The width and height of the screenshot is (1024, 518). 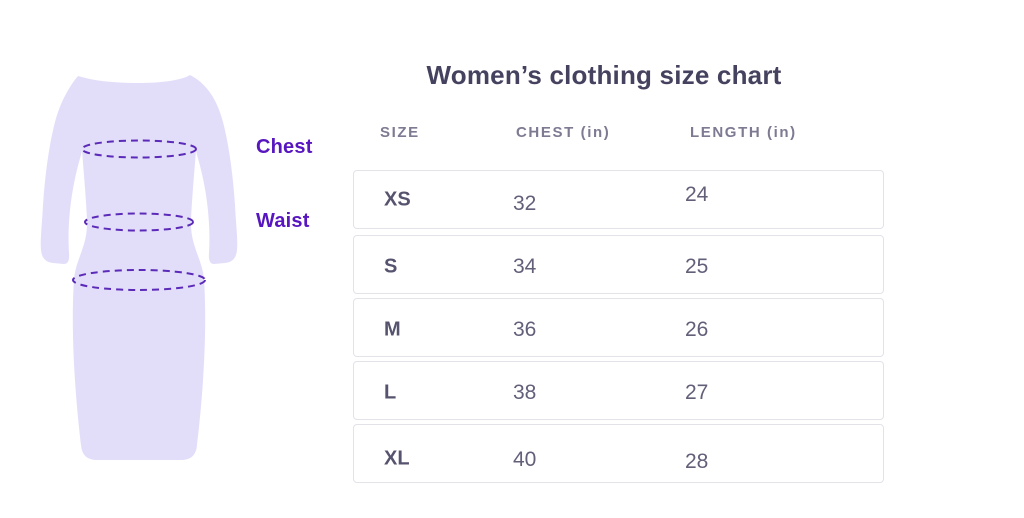 I want to click on size-cell: XS, so click(x=397, y=199).